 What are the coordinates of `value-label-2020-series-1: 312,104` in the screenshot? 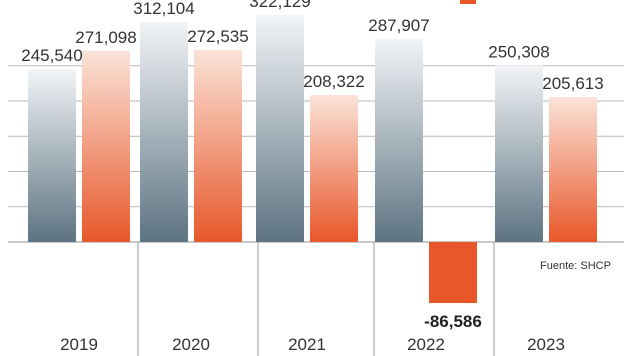 It's located at (163, 9).